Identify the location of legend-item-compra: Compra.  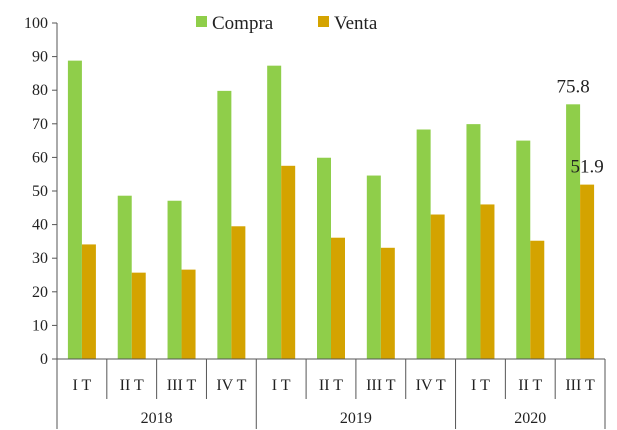
(235, 23).